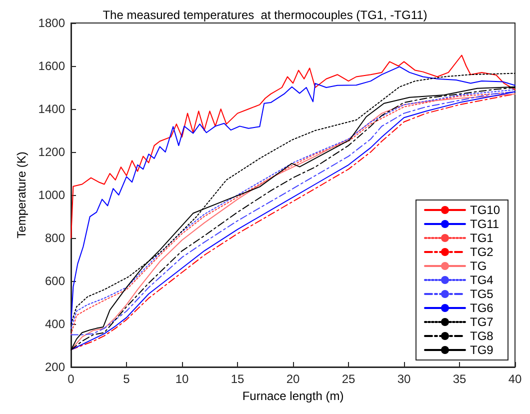 This screenshot has width=530, height=414. I want to click on x-tick-label: 40, so click(515, 379).